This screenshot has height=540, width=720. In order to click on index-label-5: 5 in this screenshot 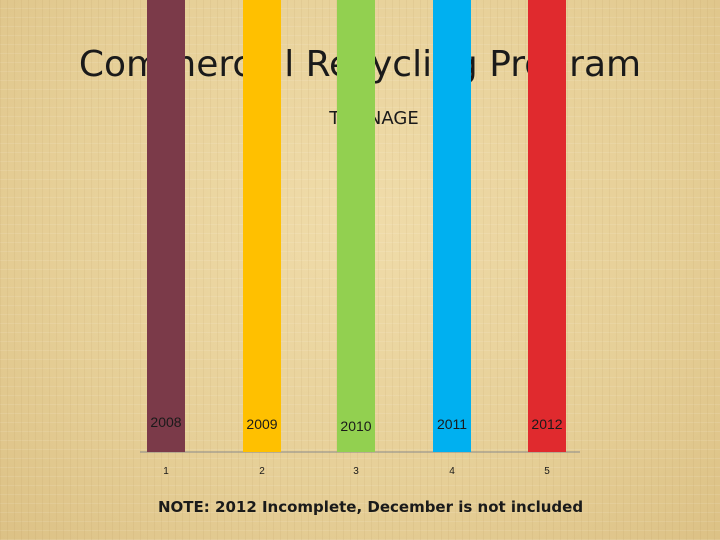, I will do `click(547, 471)`.